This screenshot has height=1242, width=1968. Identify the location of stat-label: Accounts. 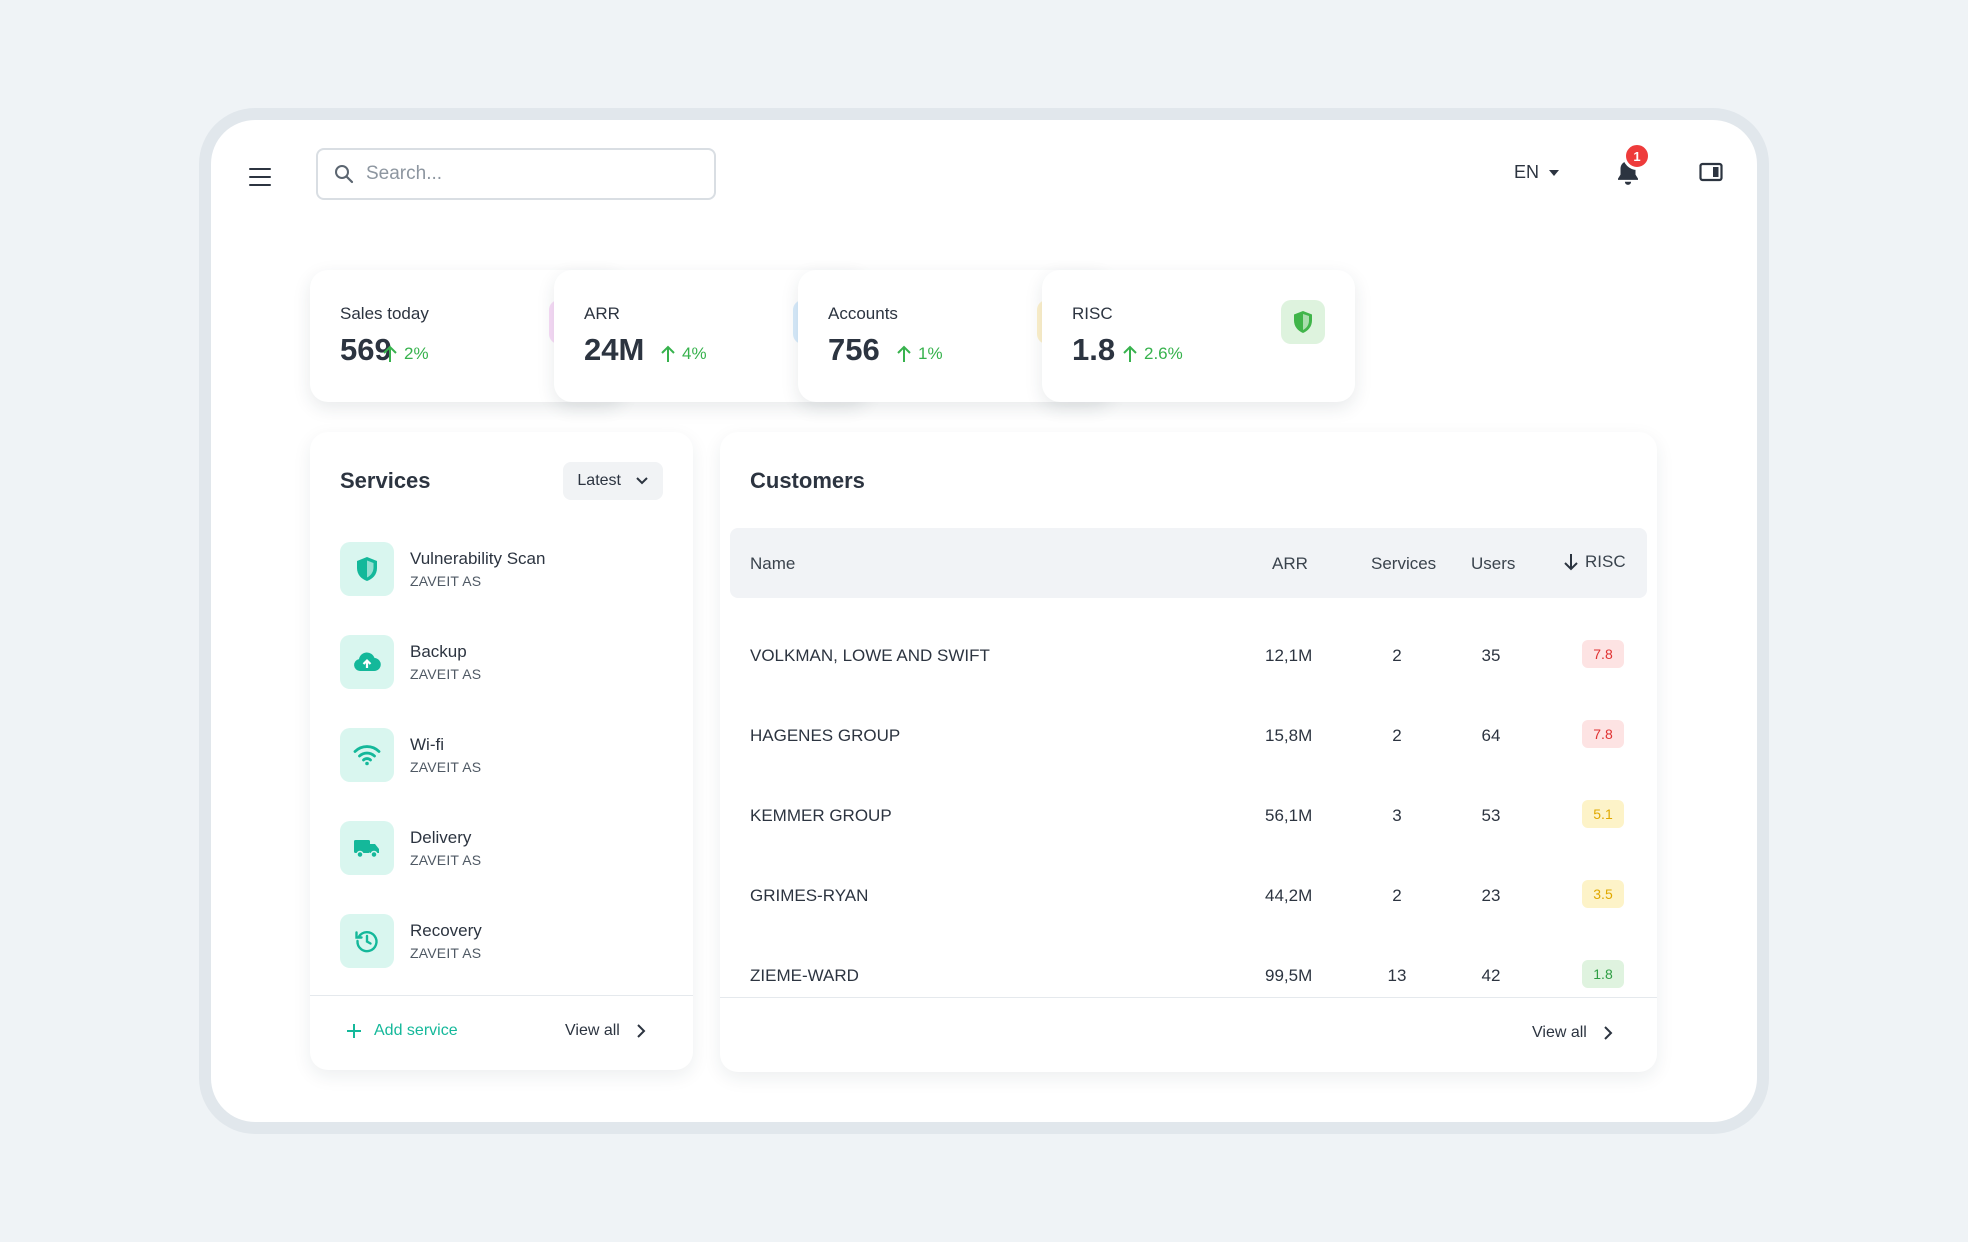
(863, 313).